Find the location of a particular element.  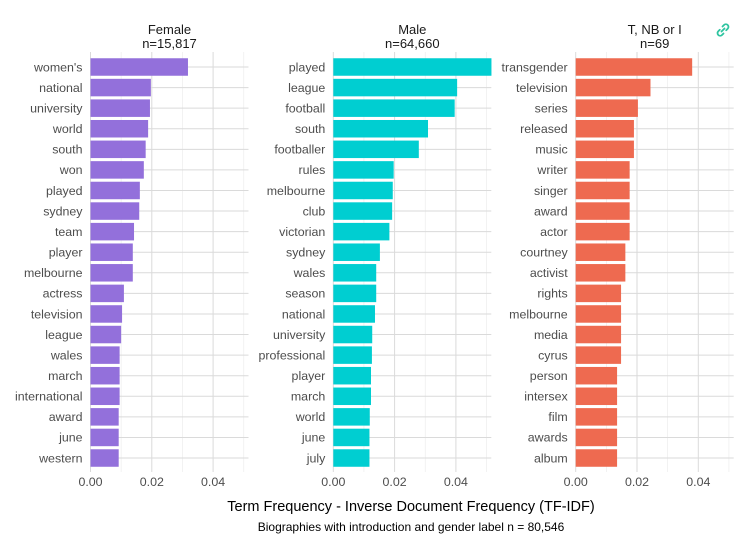

panel-title: Male is located at coordinates (412, 29).